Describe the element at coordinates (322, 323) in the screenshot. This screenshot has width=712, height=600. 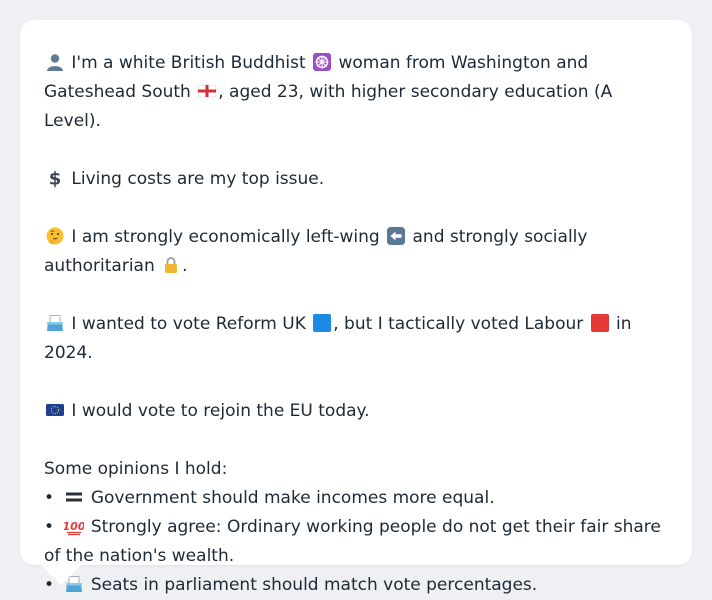
I see `blue-square-icon` at that location.